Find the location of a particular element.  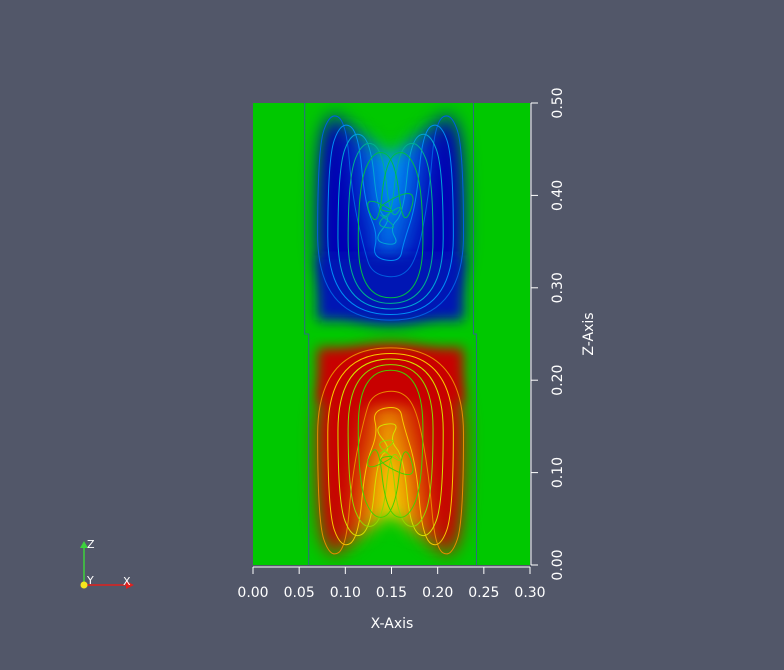

z-axis-ticks: 0.00 0.10 0.20 0.30 0.40 0.50 is located at coordinates (548, 334).